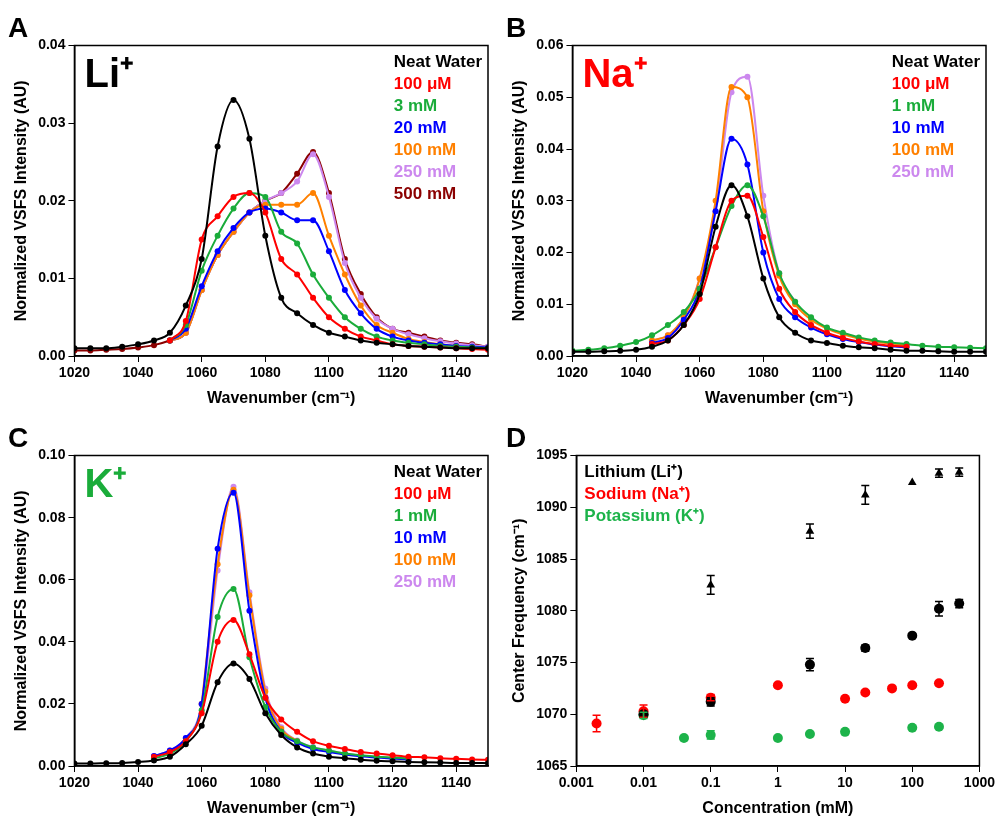 The height and width of the screenshot is (834, 1007). I want to click on y-tick-label: 0.10, so click(52, 454).